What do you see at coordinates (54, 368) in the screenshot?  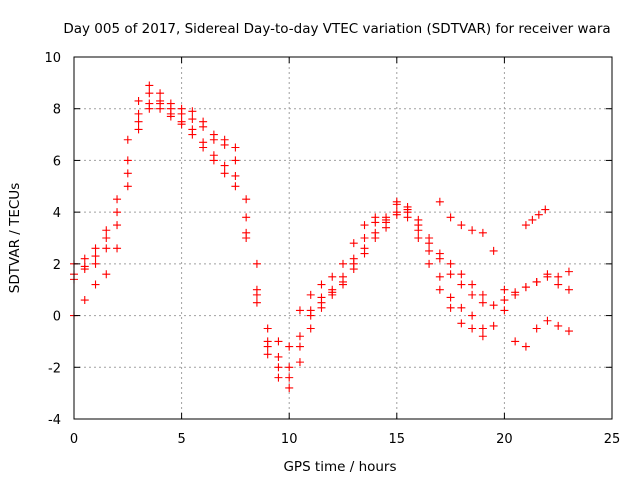 I see `y-tick-label: -2` at bounding box center [54, 368].